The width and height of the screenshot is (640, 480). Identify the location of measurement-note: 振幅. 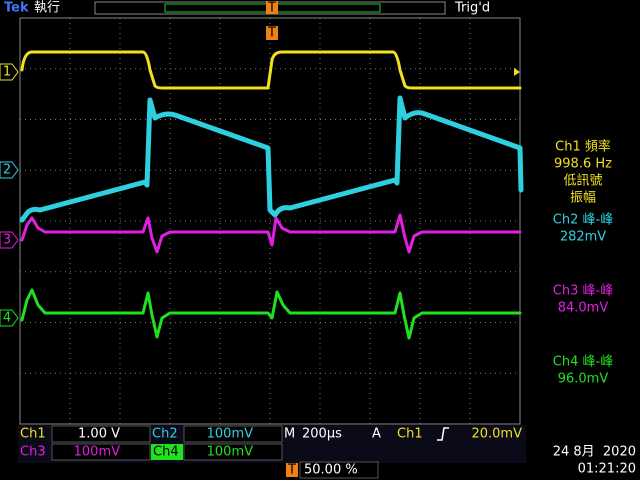
(583, 198).